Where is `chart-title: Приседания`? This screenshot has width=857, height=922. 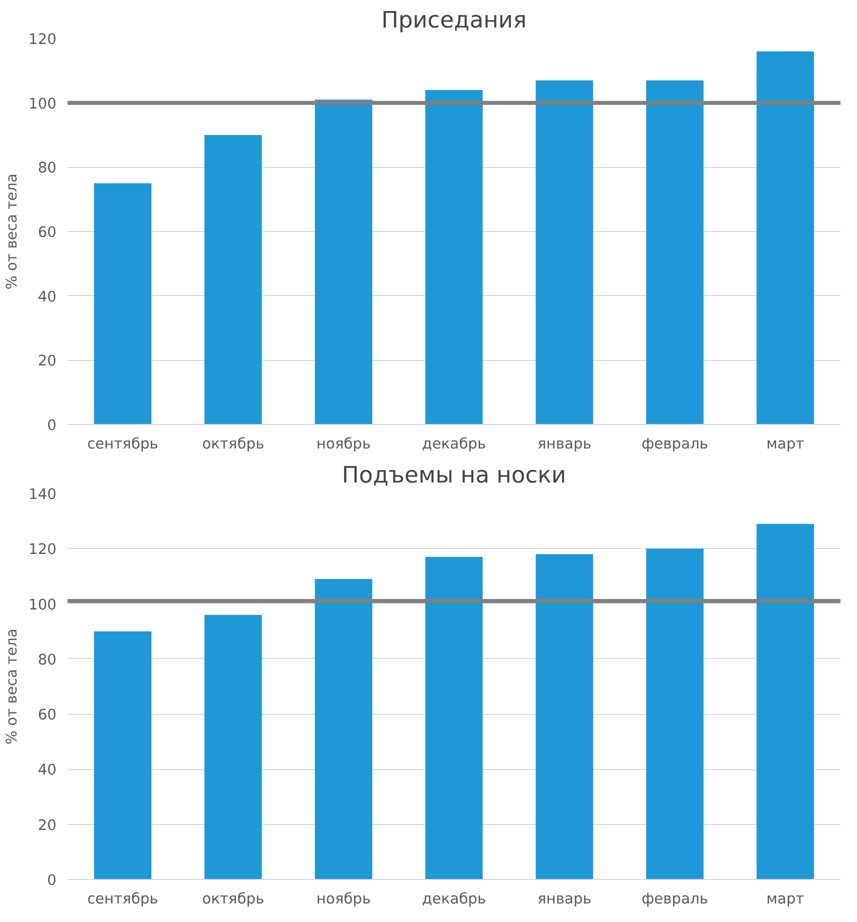
chart-title: Приседания is located at coordinates (454, 21).